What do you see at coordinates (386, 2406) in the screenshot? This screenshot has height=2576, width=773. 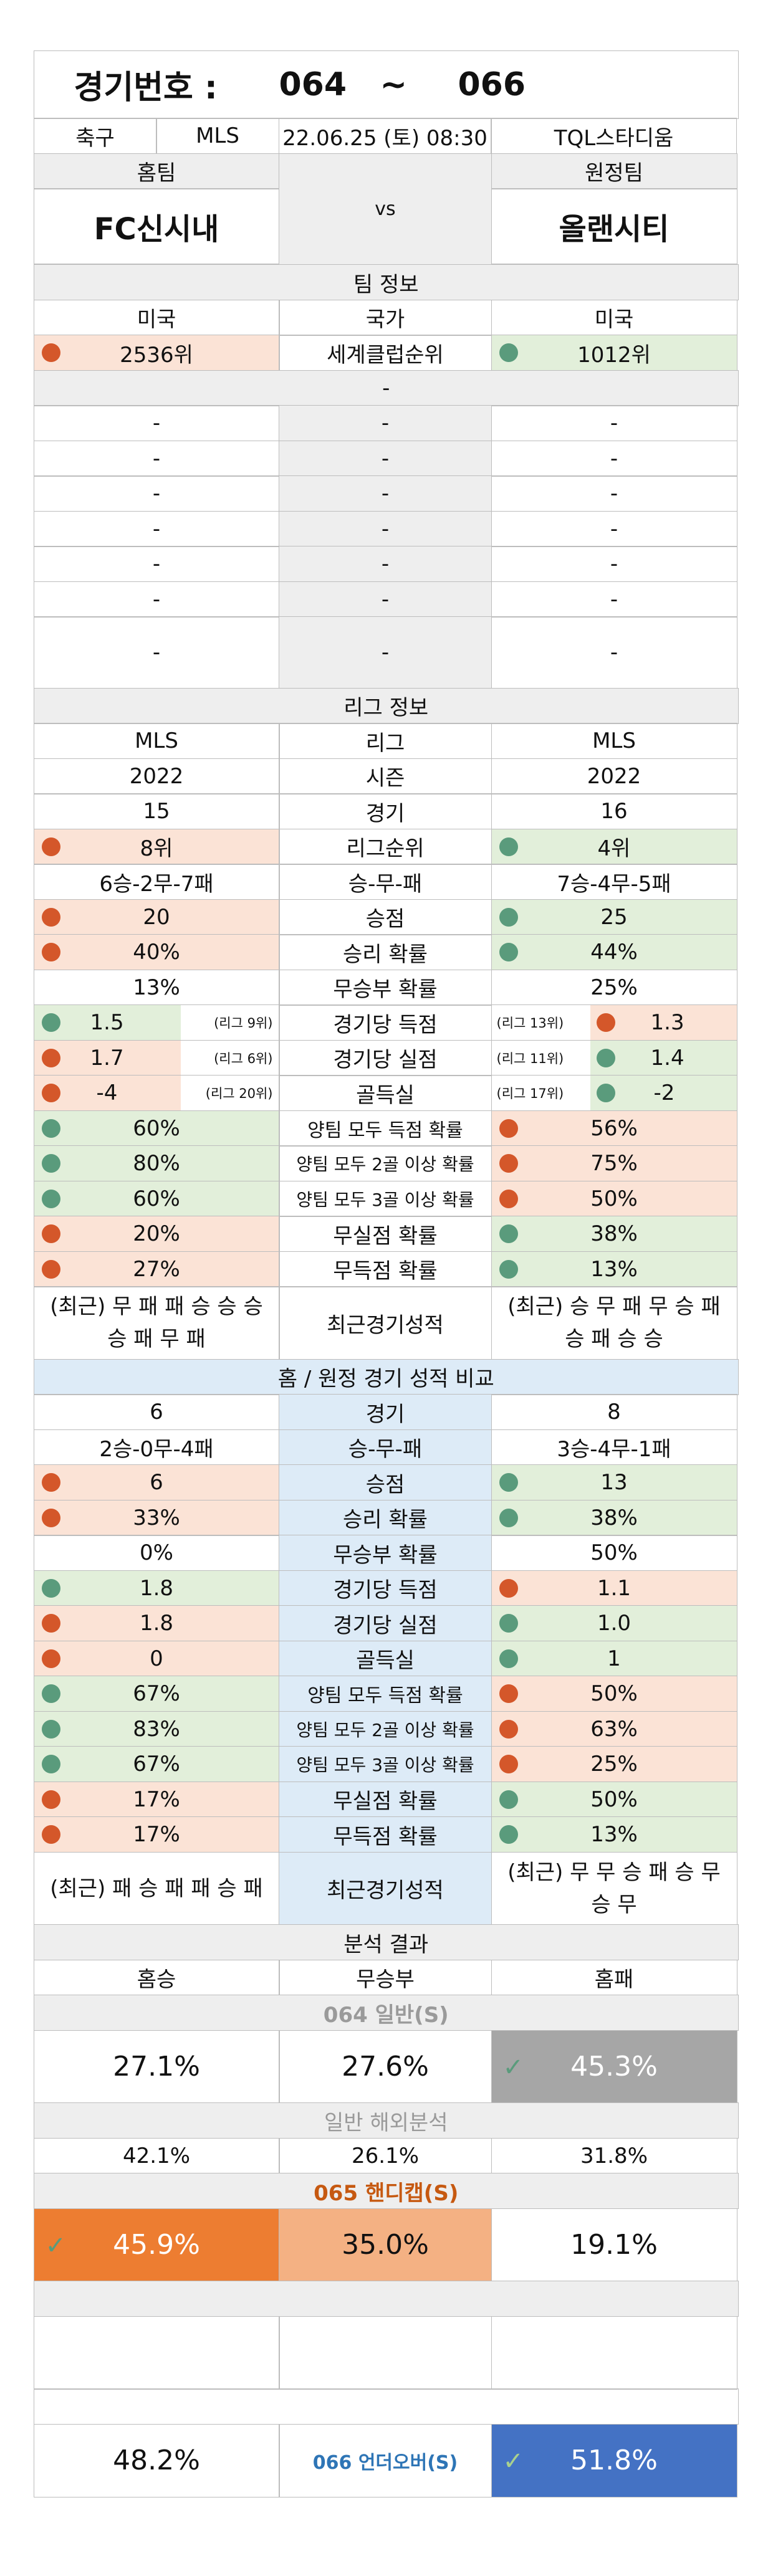 I see `underover-spacer-row` at bounding box center [386, 2406].